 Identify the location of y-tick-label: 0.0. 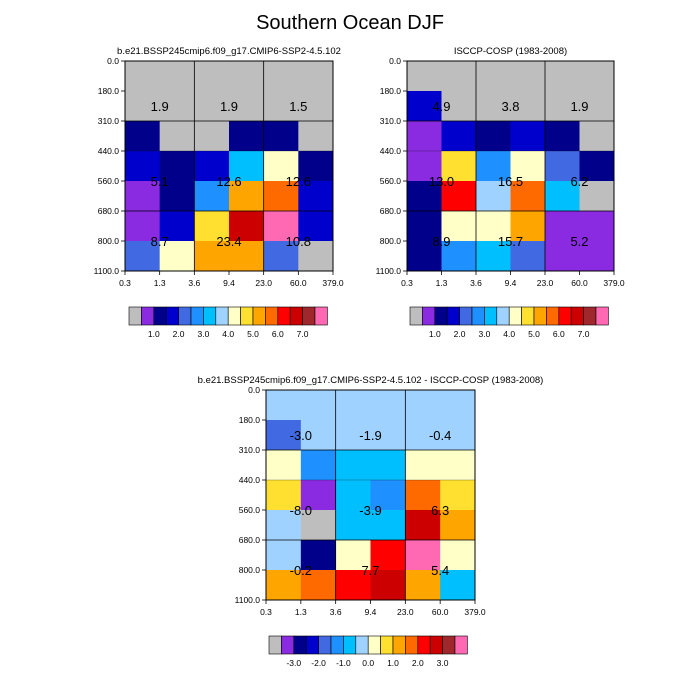
(254, 390).